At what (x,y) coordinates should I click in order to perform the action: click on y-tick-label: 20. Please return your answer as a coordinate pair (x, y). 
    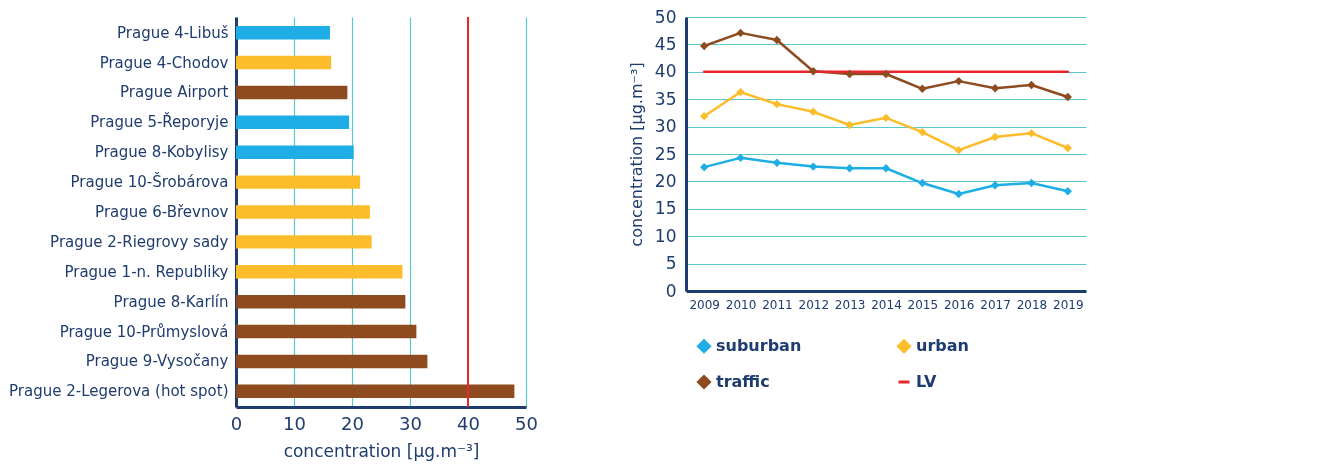
    Looking at the image, I should click on (665, 180).